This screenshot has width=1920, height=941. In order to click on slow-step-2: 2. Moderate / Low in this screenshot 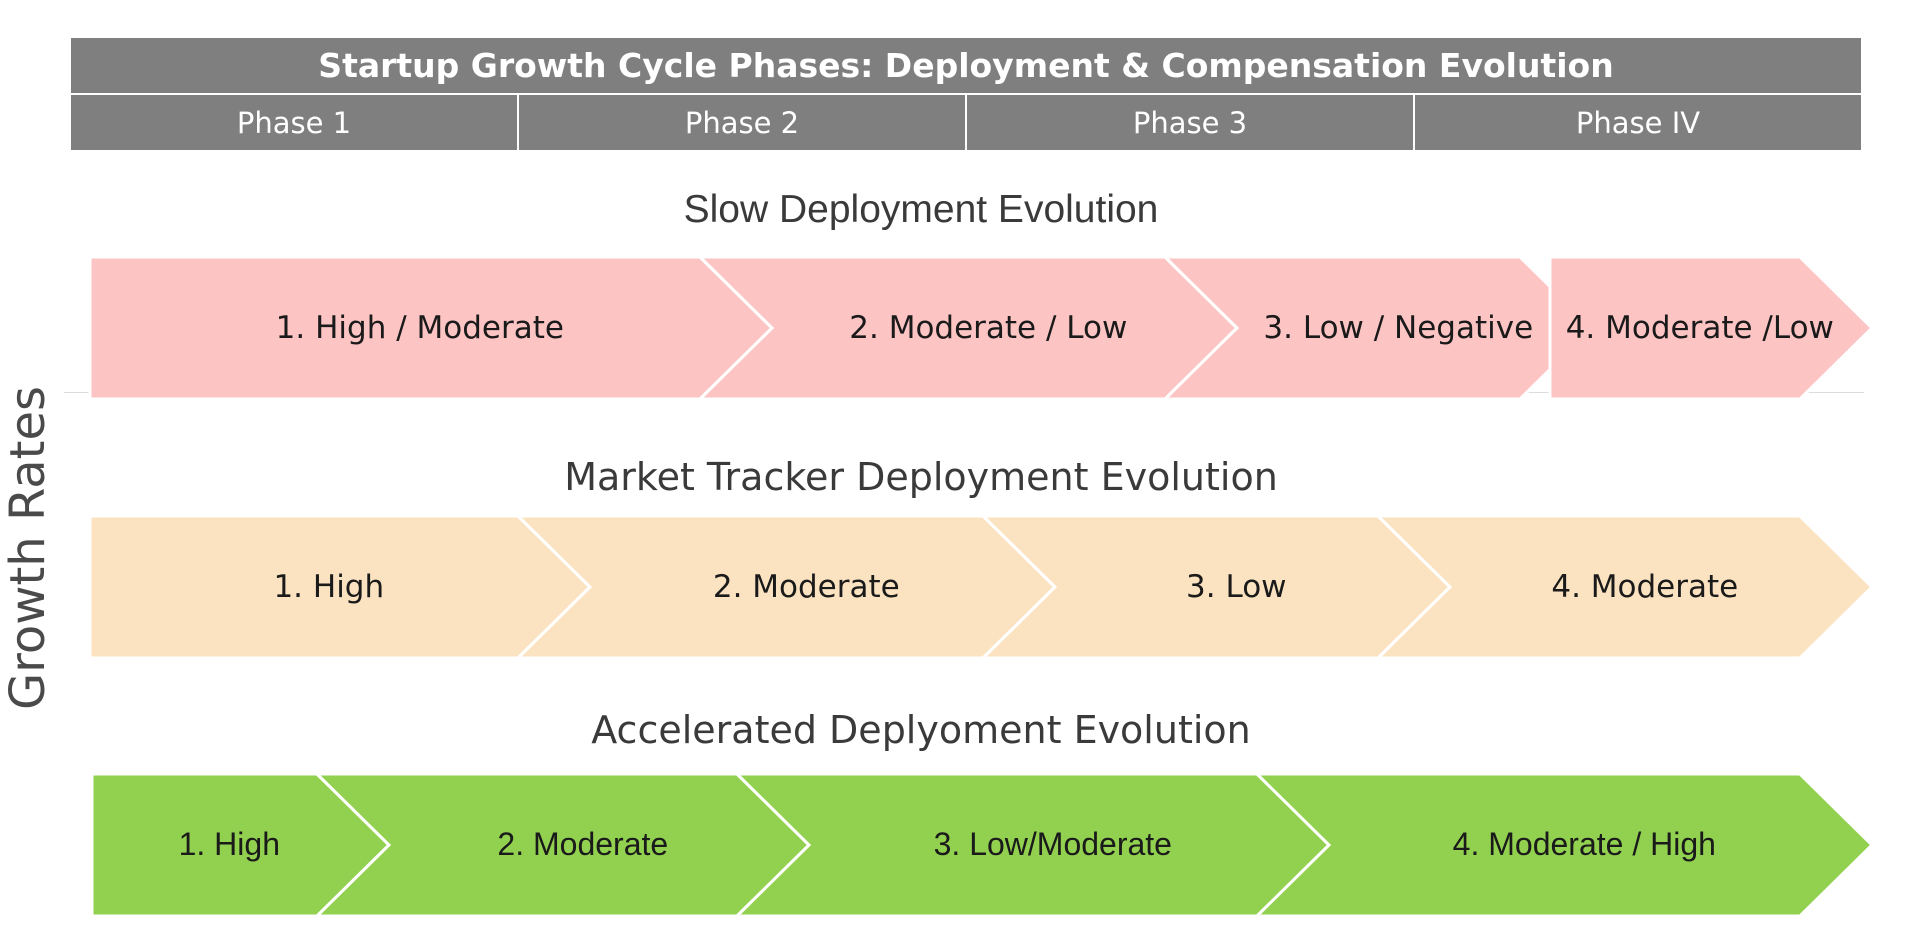, I will do `click(968, 328)`.